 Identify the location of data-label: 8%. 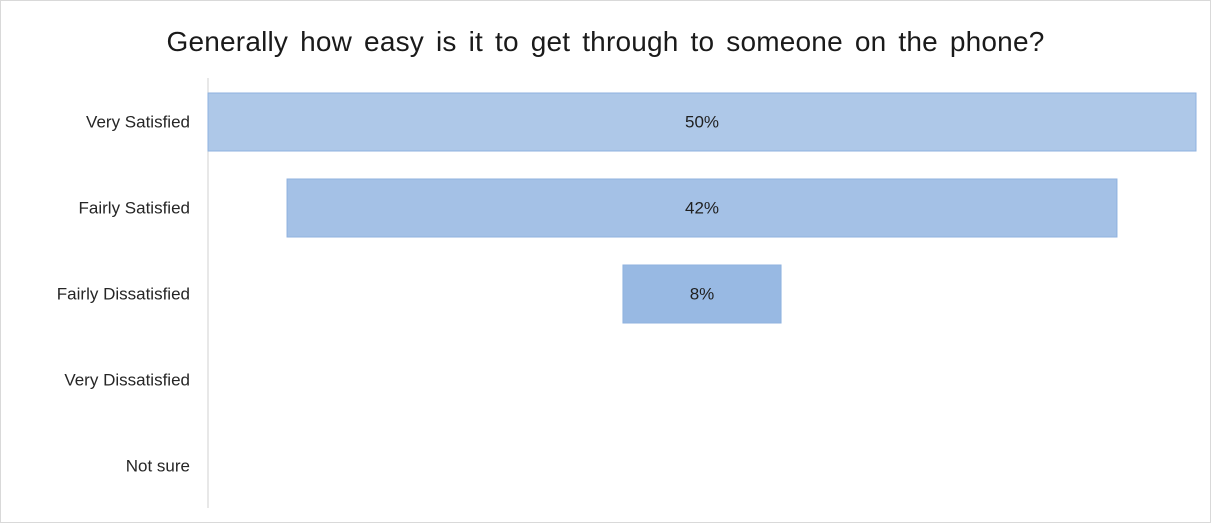
(702, 294).